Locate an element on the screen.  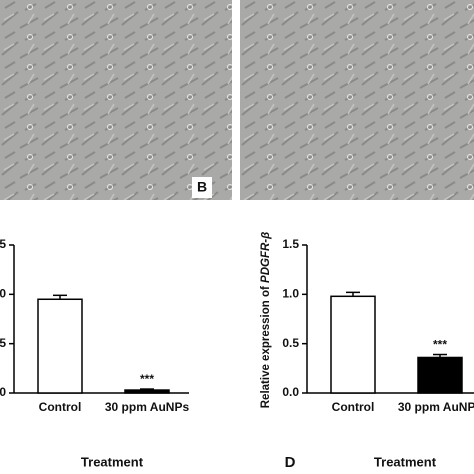
panel-label: B is located at coordinates (202, 187).